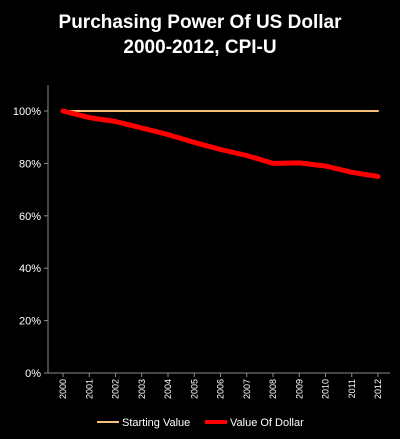 The height and width of the screenshot is (439, 400). Describe the element at coordinates (30, 217) in the screenshot. I see `y-tick-label: 60%` at that location.